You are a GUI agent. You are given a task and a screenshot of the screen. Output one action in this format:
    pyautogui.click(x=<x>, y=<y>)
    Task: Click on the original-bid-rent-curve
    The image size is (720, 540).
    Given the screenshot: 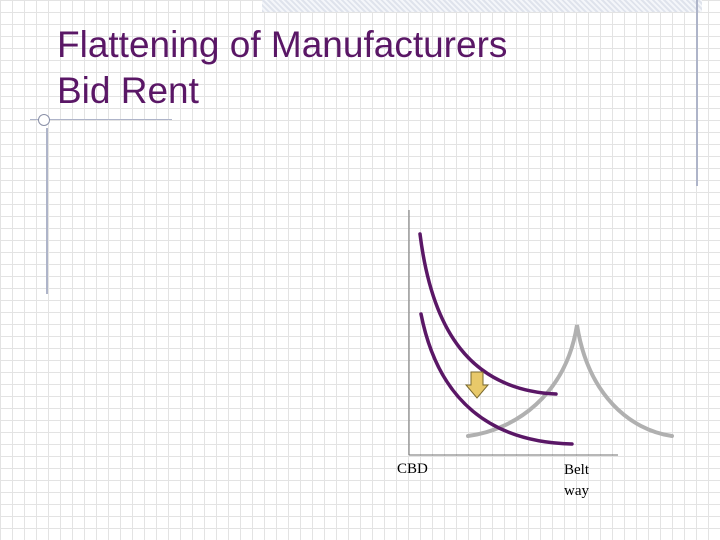 What is the action you would take?
    pyautogui.click(x=488, y=314)
    